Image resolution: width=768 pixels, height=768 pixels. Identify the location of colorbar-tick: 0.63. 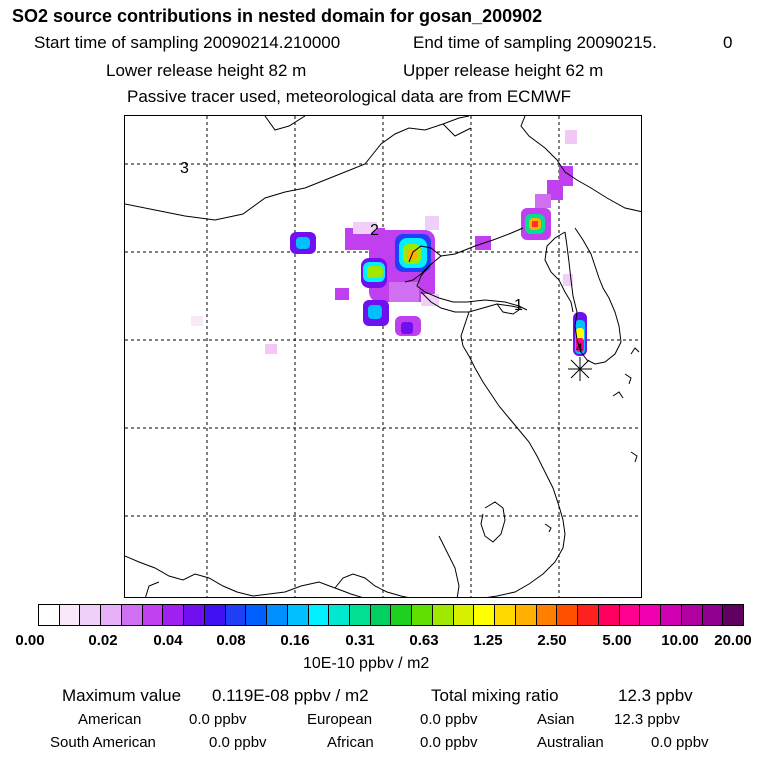
(424, 640).